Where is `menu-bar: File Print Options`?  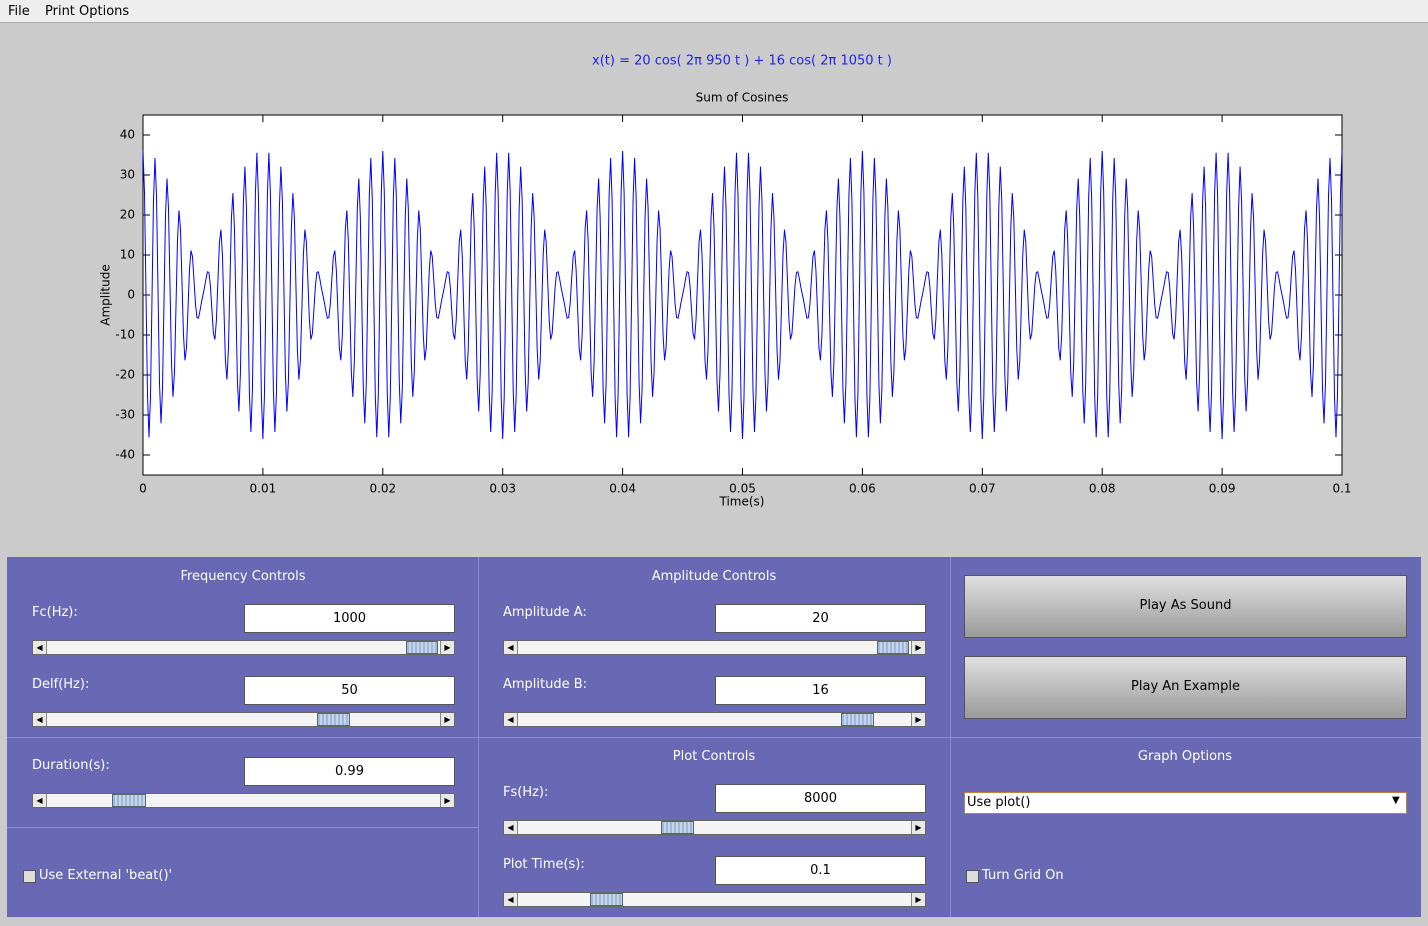 menu-bar: File Print Options is located at coordinates (714, 11).